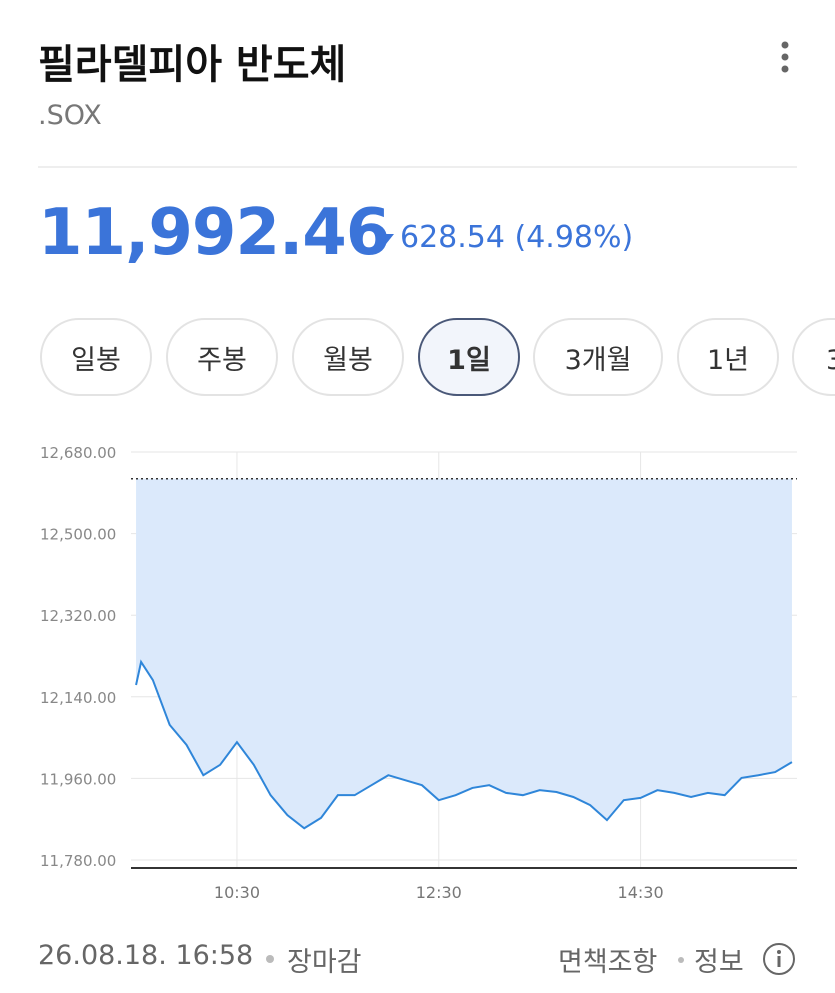 Image resolution: width=835 pixels, height=993 pixels. What do you see at coordinates (214, 233) in the screenshot?
I see `price: 11,992.46` at bounding box center [214, 233].